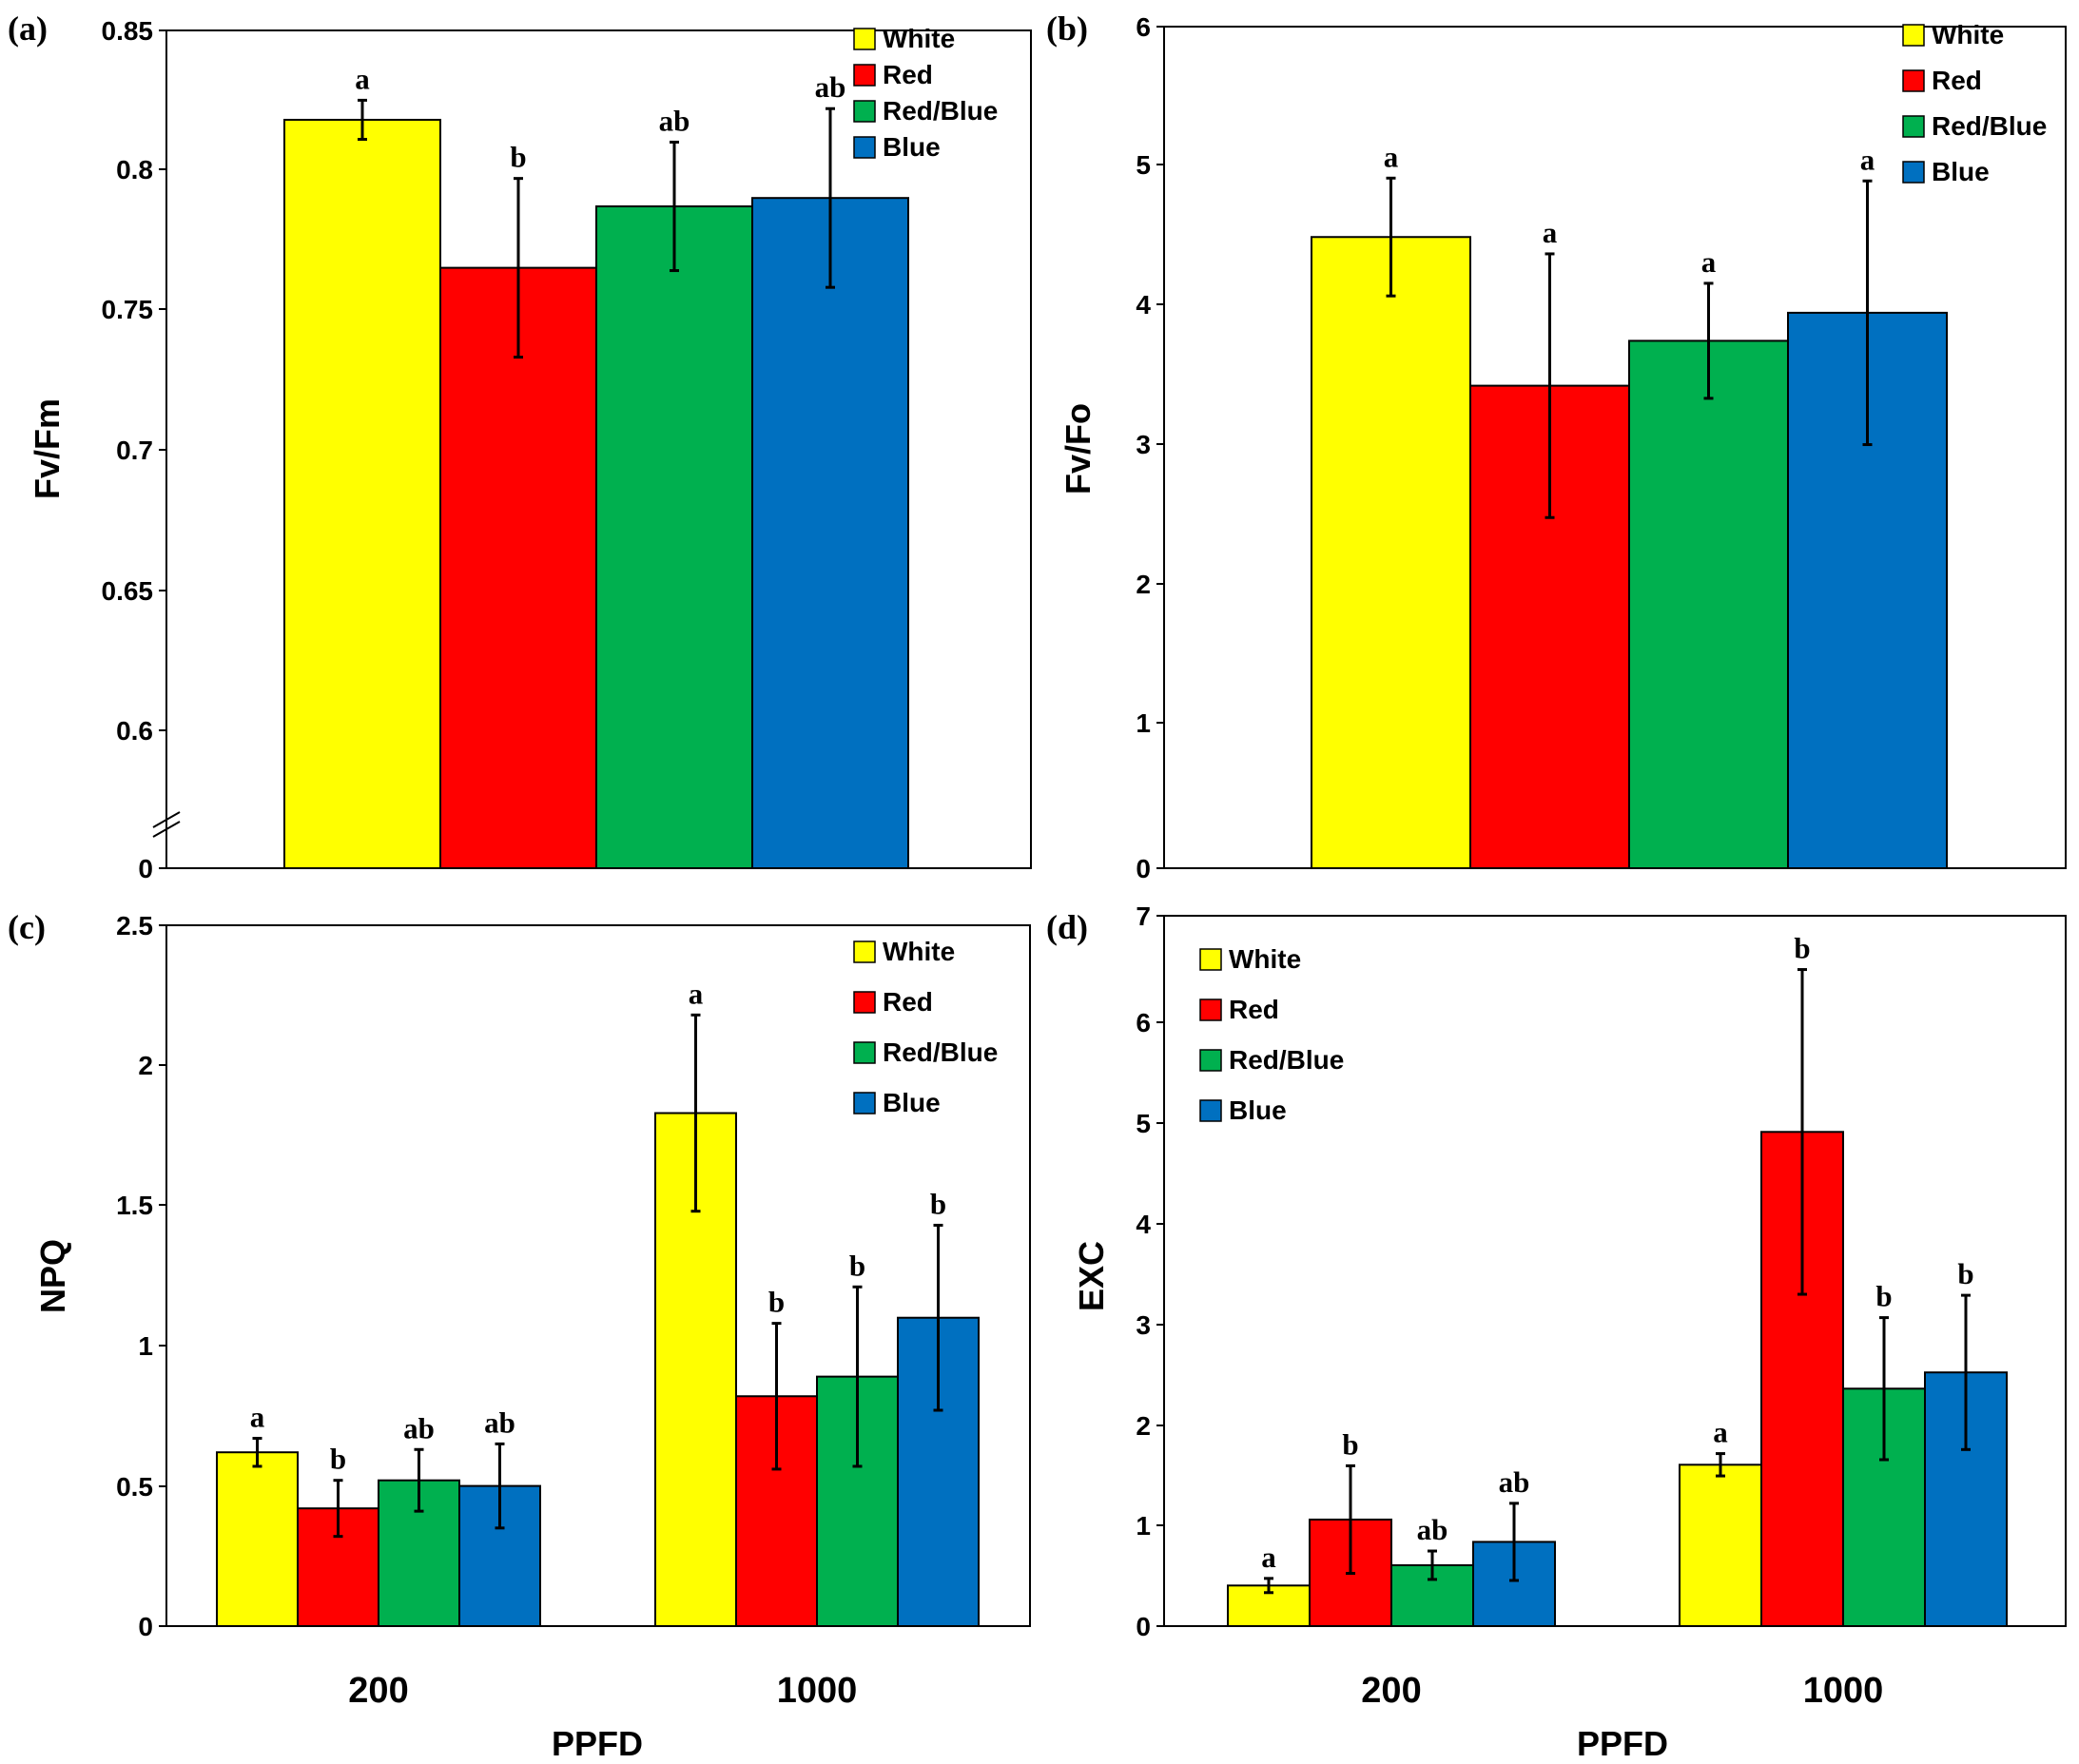  I want to click on panel-letter: (a), so click(28, 29).